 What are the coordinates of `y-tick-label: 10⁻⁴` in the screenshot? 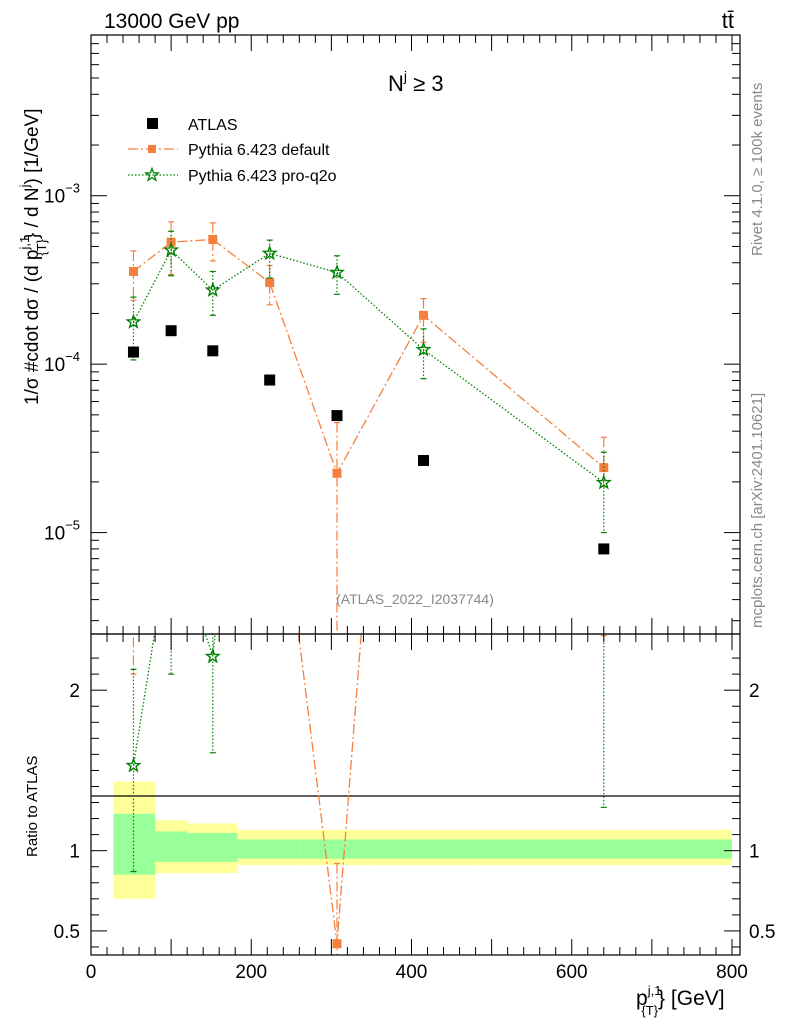 It's located at (62, 362).